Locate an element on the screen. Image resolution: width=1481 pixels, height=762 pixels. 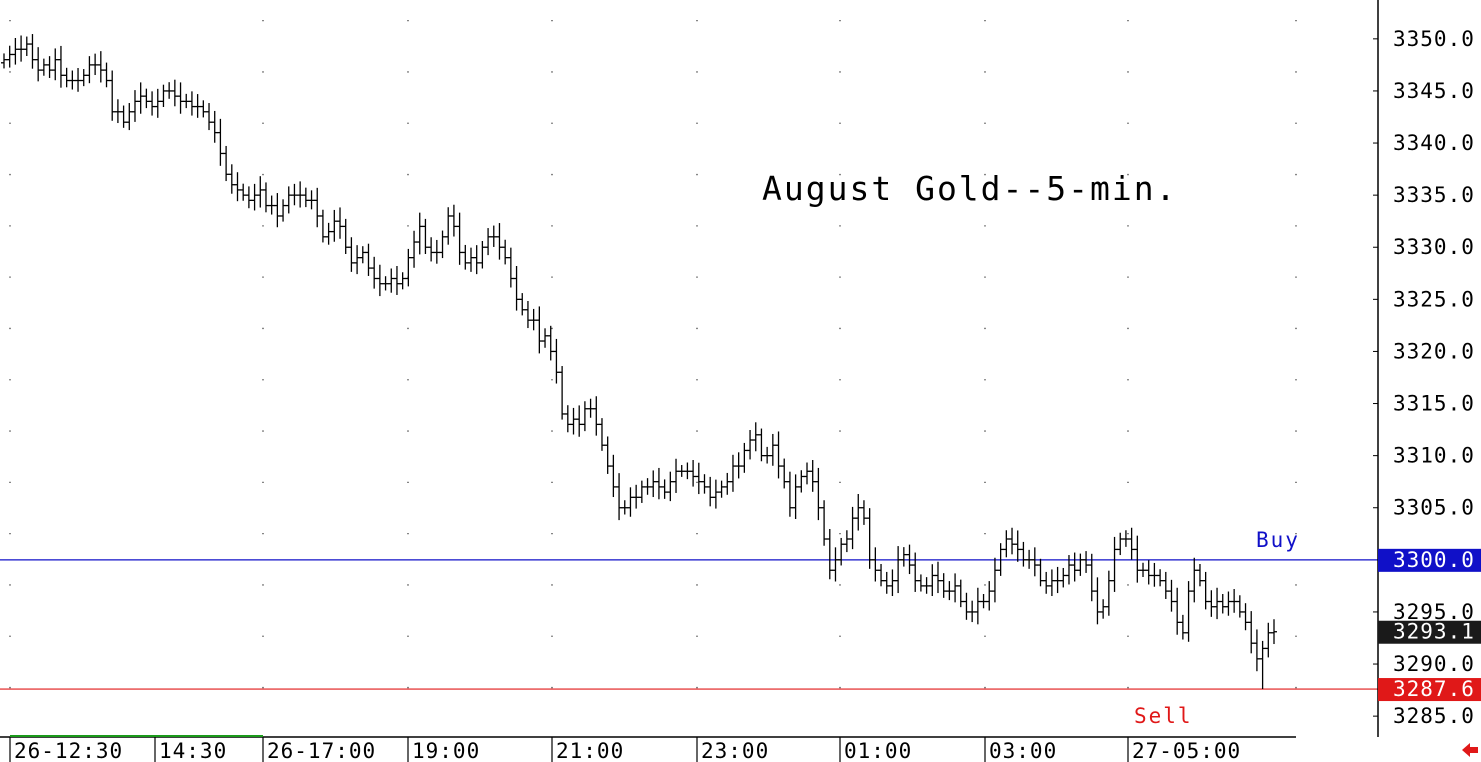
badge-bg is located at coordinates (1429, 690).